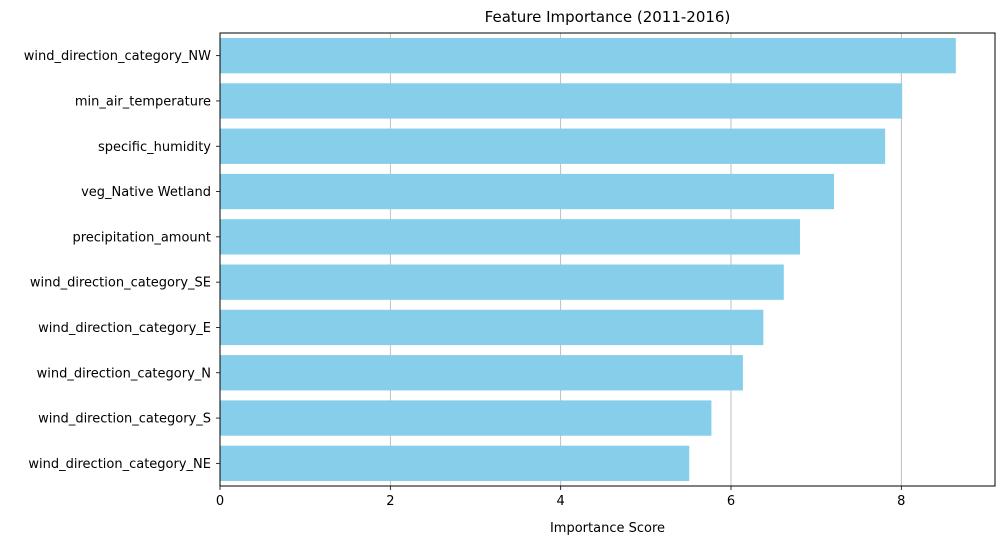 The width and height of the screenshot is (1005, 545). I want to click on x-tick-label: 8, so click(901, 501).